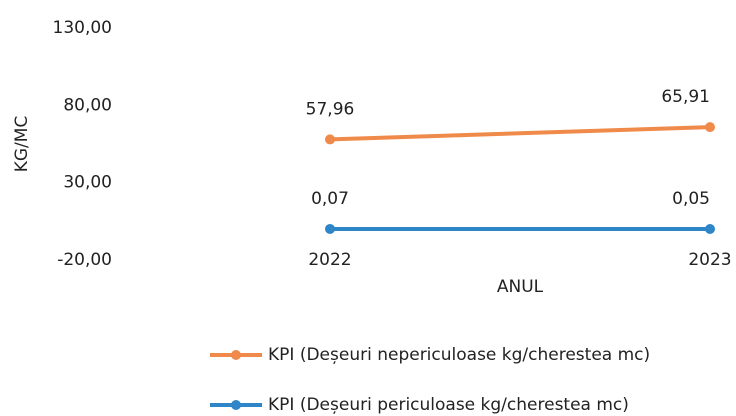 This screenshot has width=736, height=416. I want to click on y-tick-label: 30,00, so click(87, 183).